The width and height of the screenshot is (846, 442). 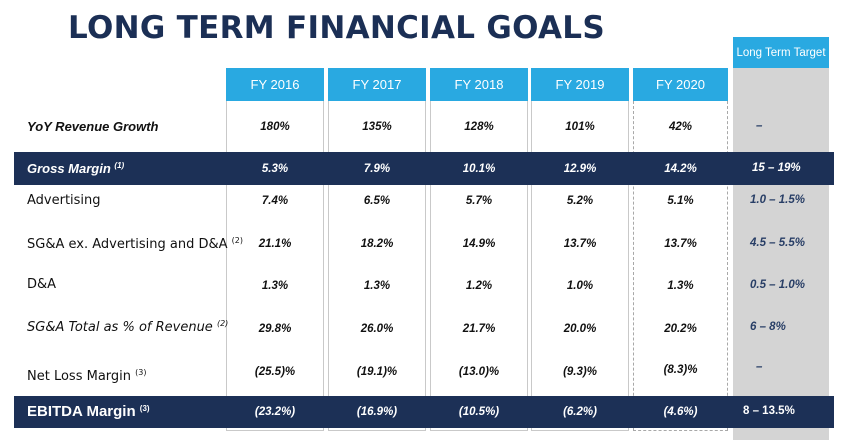 What do you see at coordinates (275, 266) in the screenshot?
I see `column-frame-fy2016` at bounding box center [275, 266].